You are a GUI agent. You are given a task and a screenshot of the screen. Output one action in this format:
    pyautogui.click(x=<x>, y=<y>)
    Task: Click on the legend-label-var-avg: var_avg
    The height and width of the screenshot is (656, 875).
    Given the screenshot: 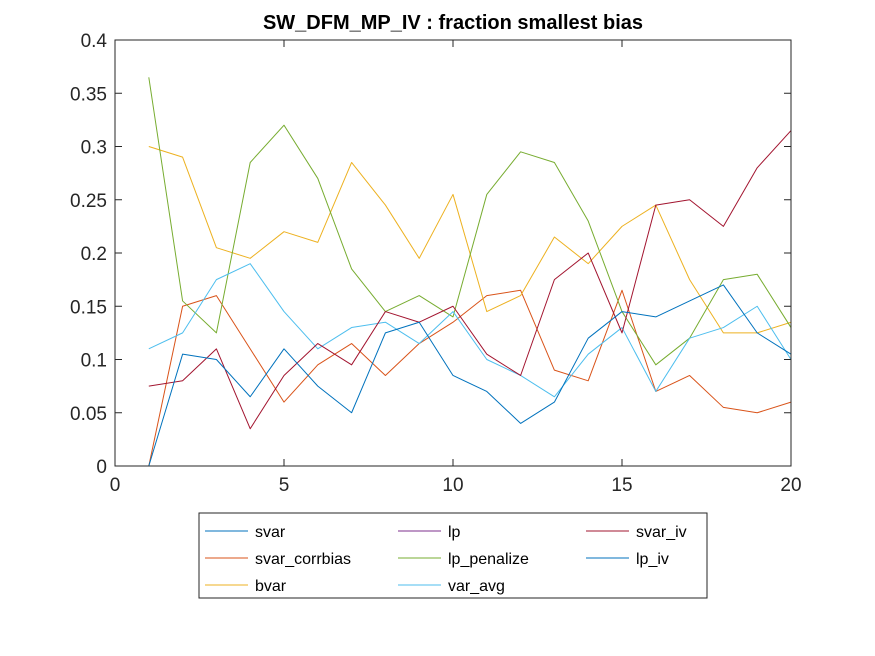 What is the action you would take?
    pyautogui.click(x=476, y=586)
    